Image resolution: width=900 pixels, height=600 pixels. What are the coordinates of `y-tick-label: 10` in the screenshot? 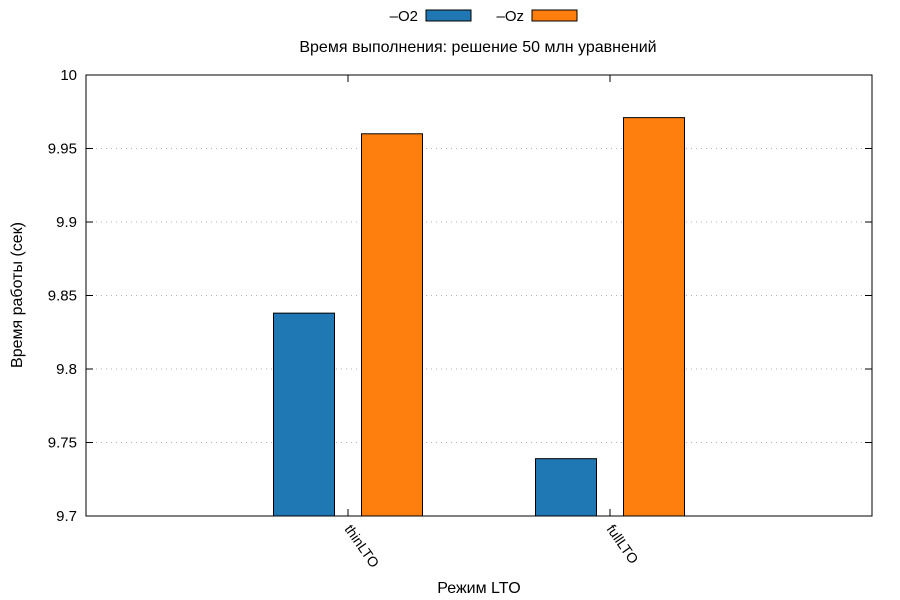 It's located at (68, 75).